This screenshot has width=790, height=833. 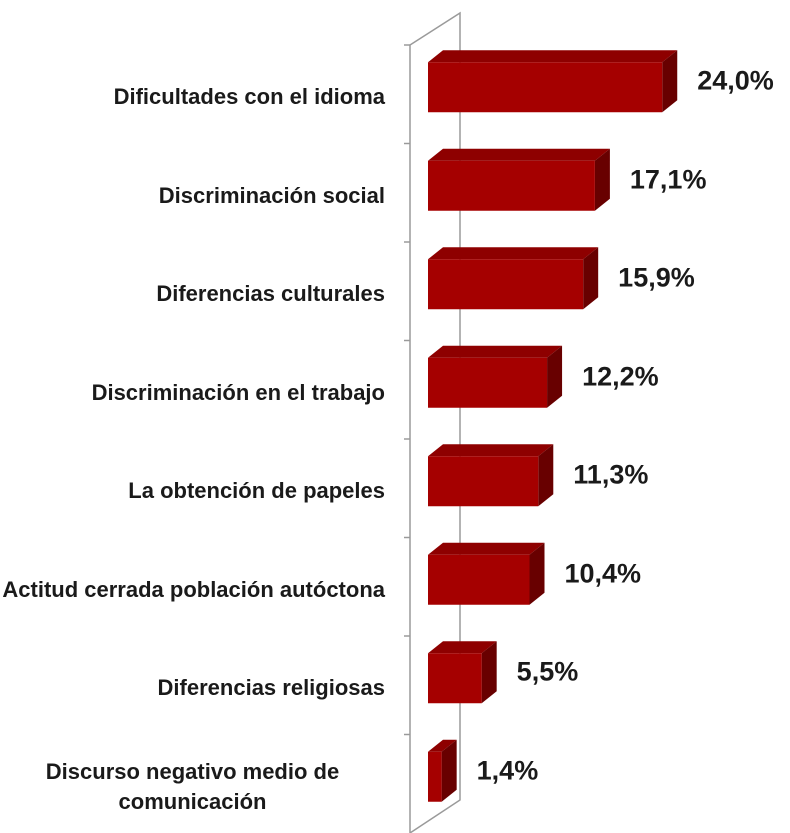 What do you see at coordinates (507, 770) in the screenshot?
I see `value-label: 1,4%` at bounding box center [507, 770].